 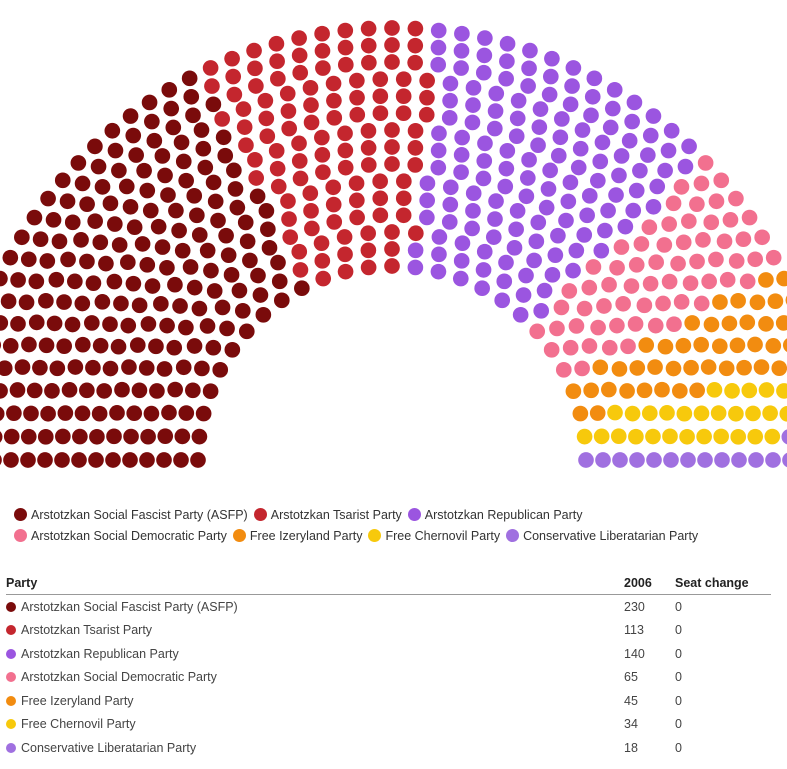 What do you see at coordinates (327, 515) in the screenshot?
I see `legend-item-tsarist: Arstotzkan Tsarist Party` at bounding box center [327, 515].